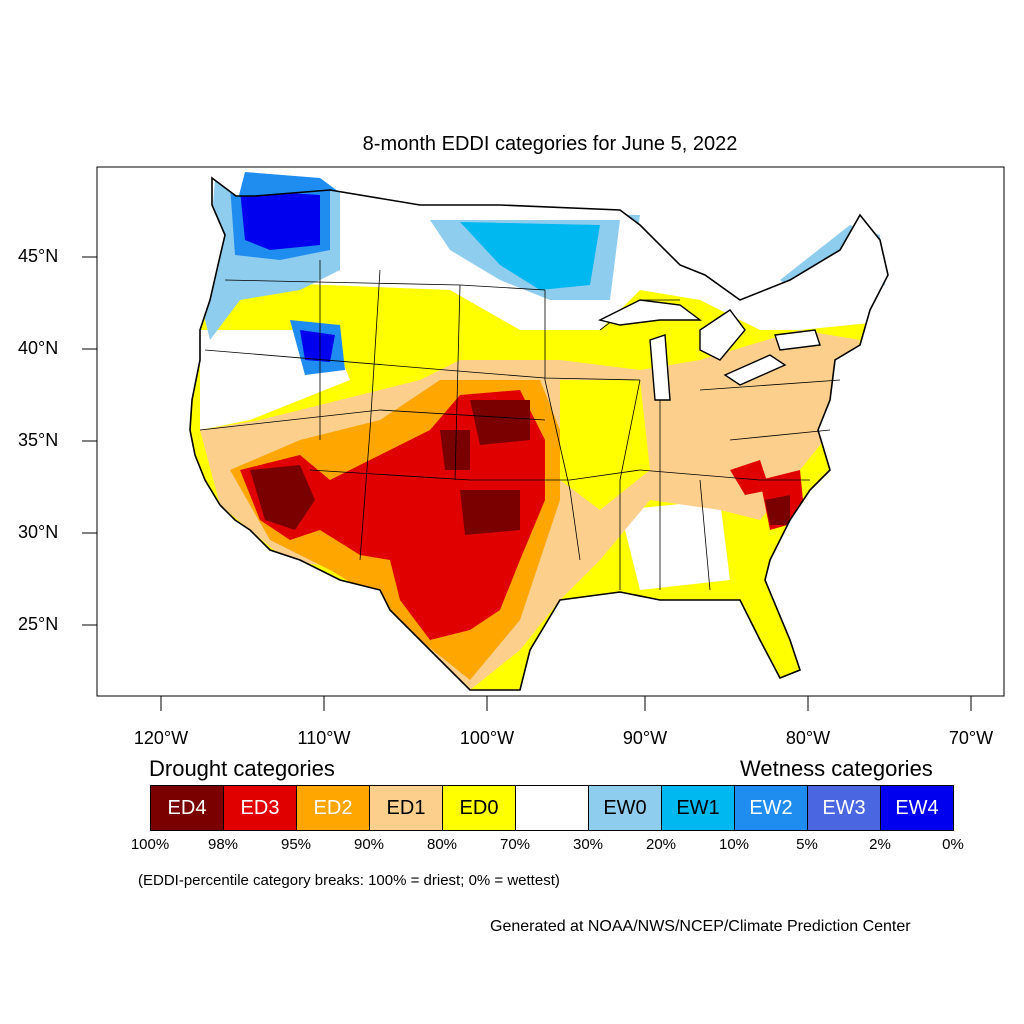  Describe the element at coordinates (324, 738) in the screenshot. I see `lon-label-110w: 110°W` at that location.